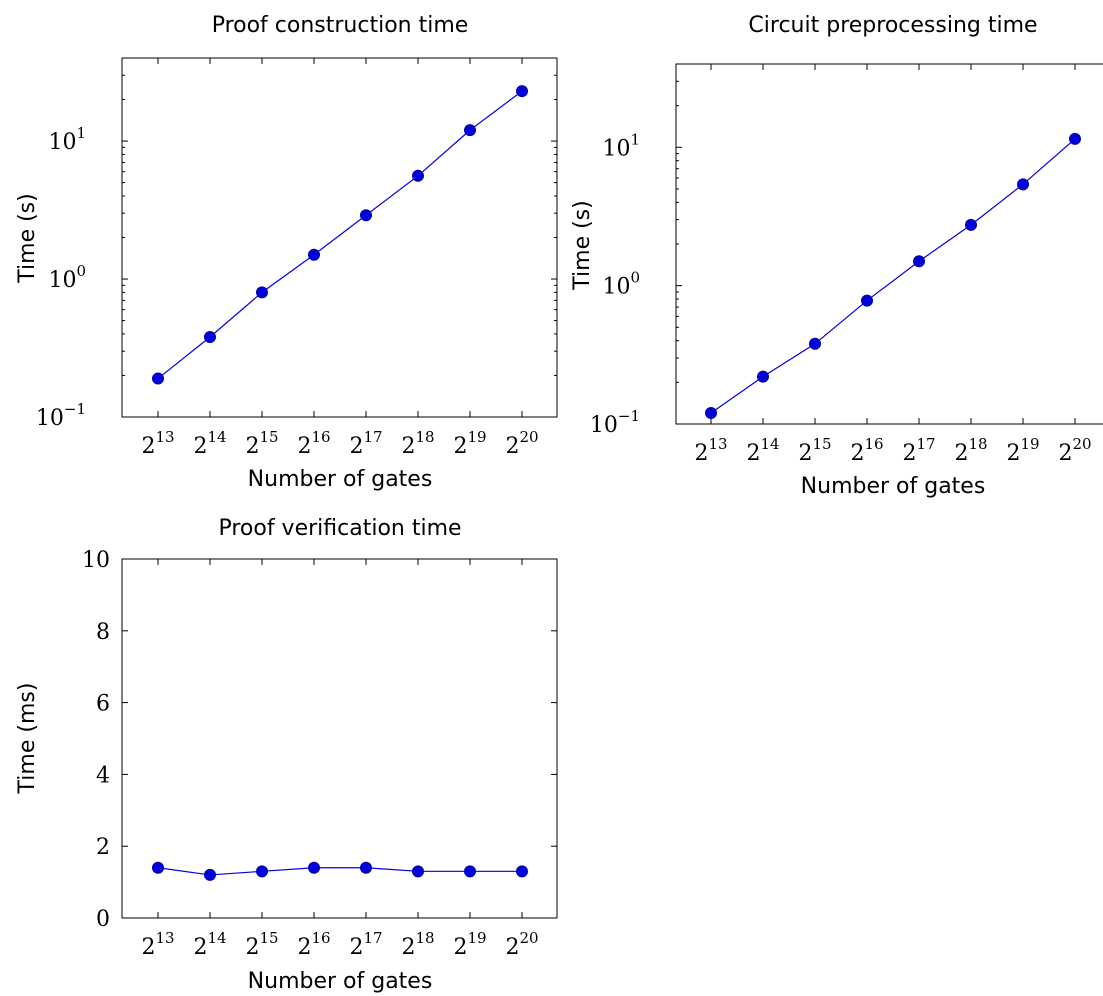 The width and height of the screenshot is (1103, 996). Describe the element at coordinates (103, 847) in the screenshot. I see `y-tick-label: 2` at that location.